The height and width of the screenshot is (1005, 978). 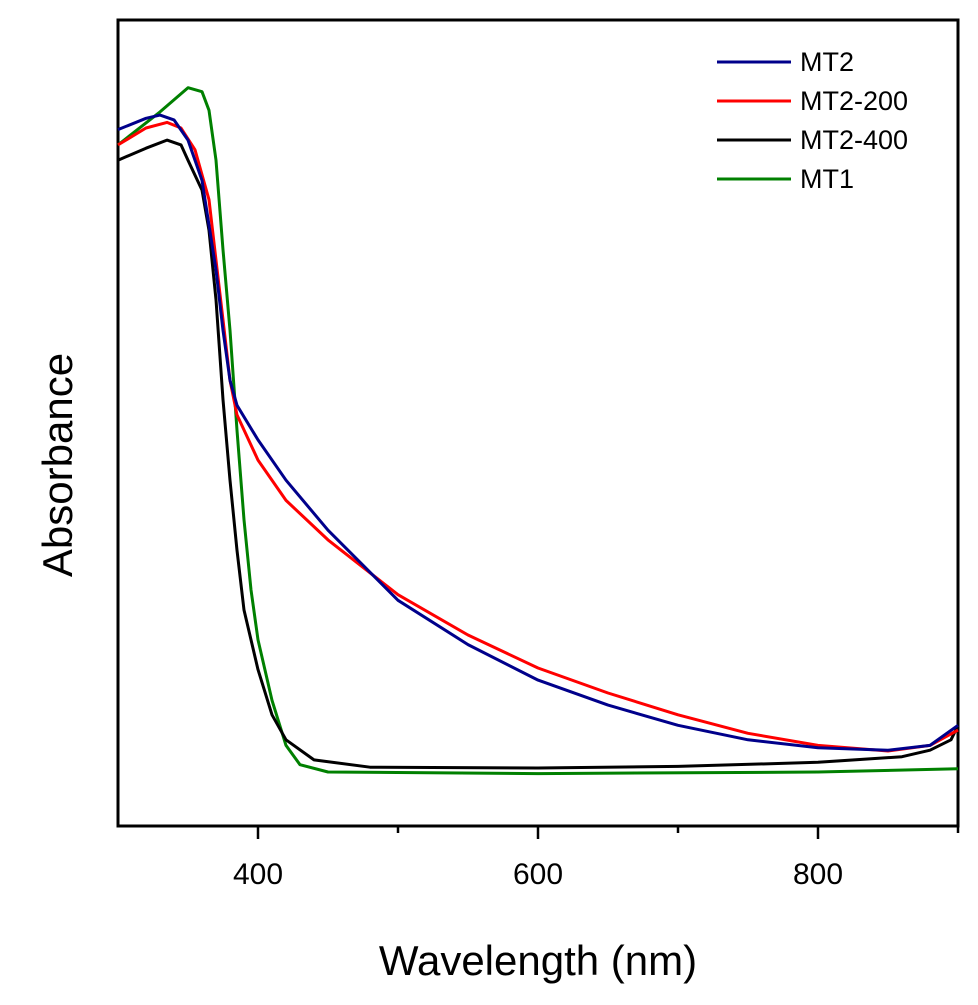 I want to click on x-axis-label: Wavelength (nm), so click(x=538, y=960).